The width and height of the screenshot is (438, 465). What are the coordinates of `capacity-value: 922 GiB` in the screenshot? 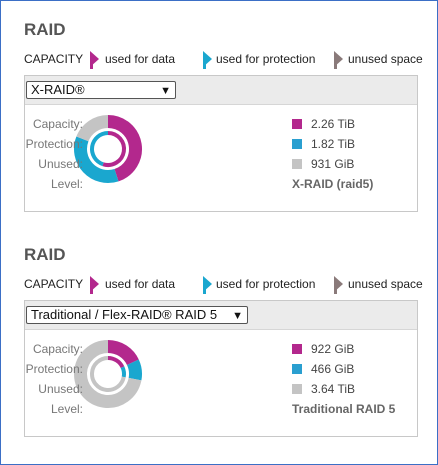 It's located at (333, 349).